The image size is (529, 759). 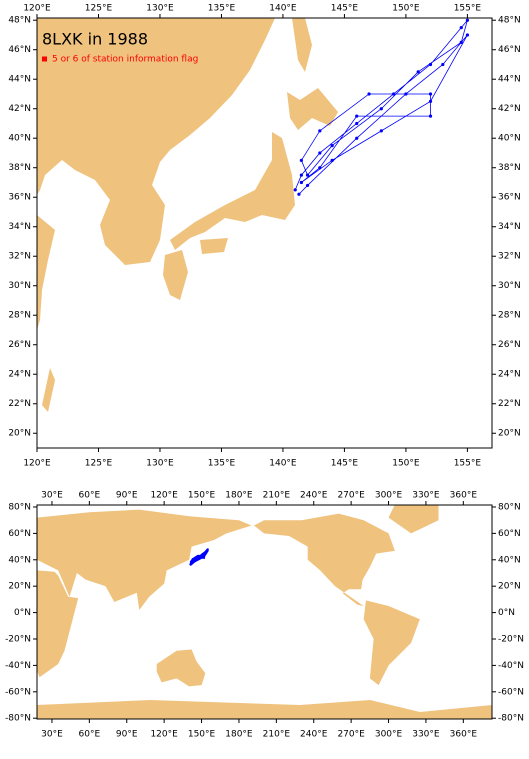 What do you see at coordinates (509, 345) in the screenshot?
I see `y-tick-label: 26°N` at bounding box center [509, 345].